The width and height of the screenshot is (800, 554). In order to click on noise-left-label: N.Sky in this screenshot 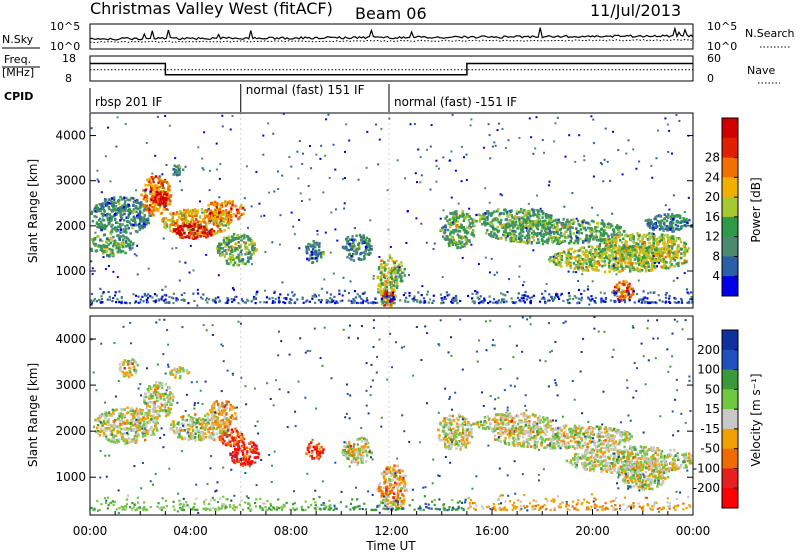, I will do `click(18, 39)`.